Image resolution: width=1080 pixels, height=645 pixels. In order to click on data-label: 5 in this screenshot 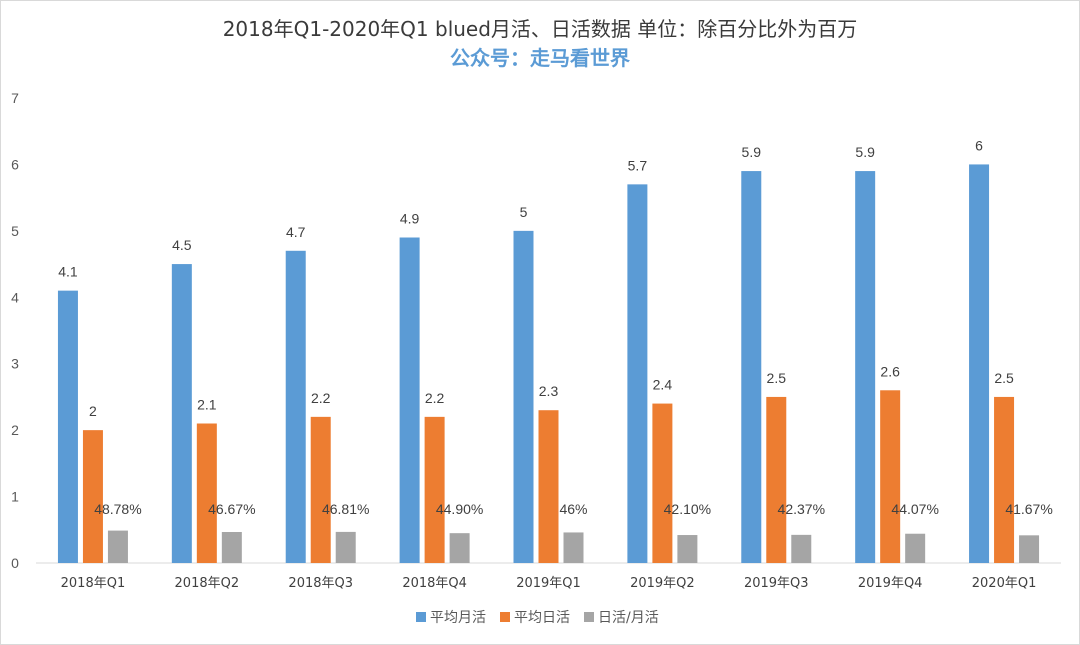, I will do `click(524, 212)`.